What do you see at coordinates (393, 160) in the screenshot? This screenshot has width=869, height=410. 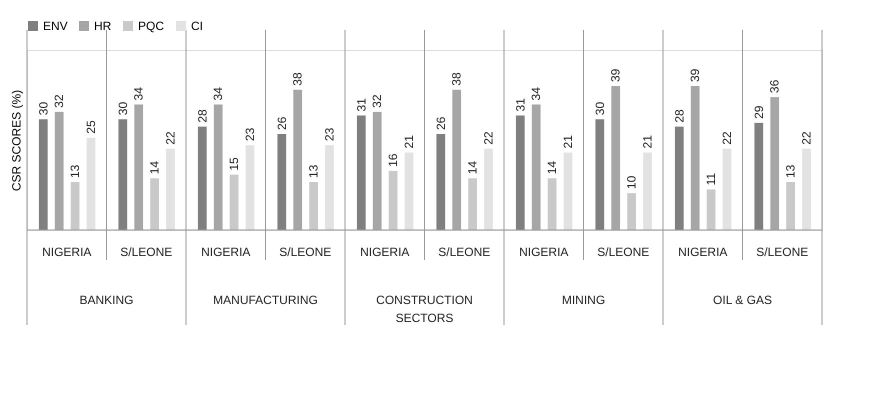 I see `data-label: 16` at bounding box center [393, 160].